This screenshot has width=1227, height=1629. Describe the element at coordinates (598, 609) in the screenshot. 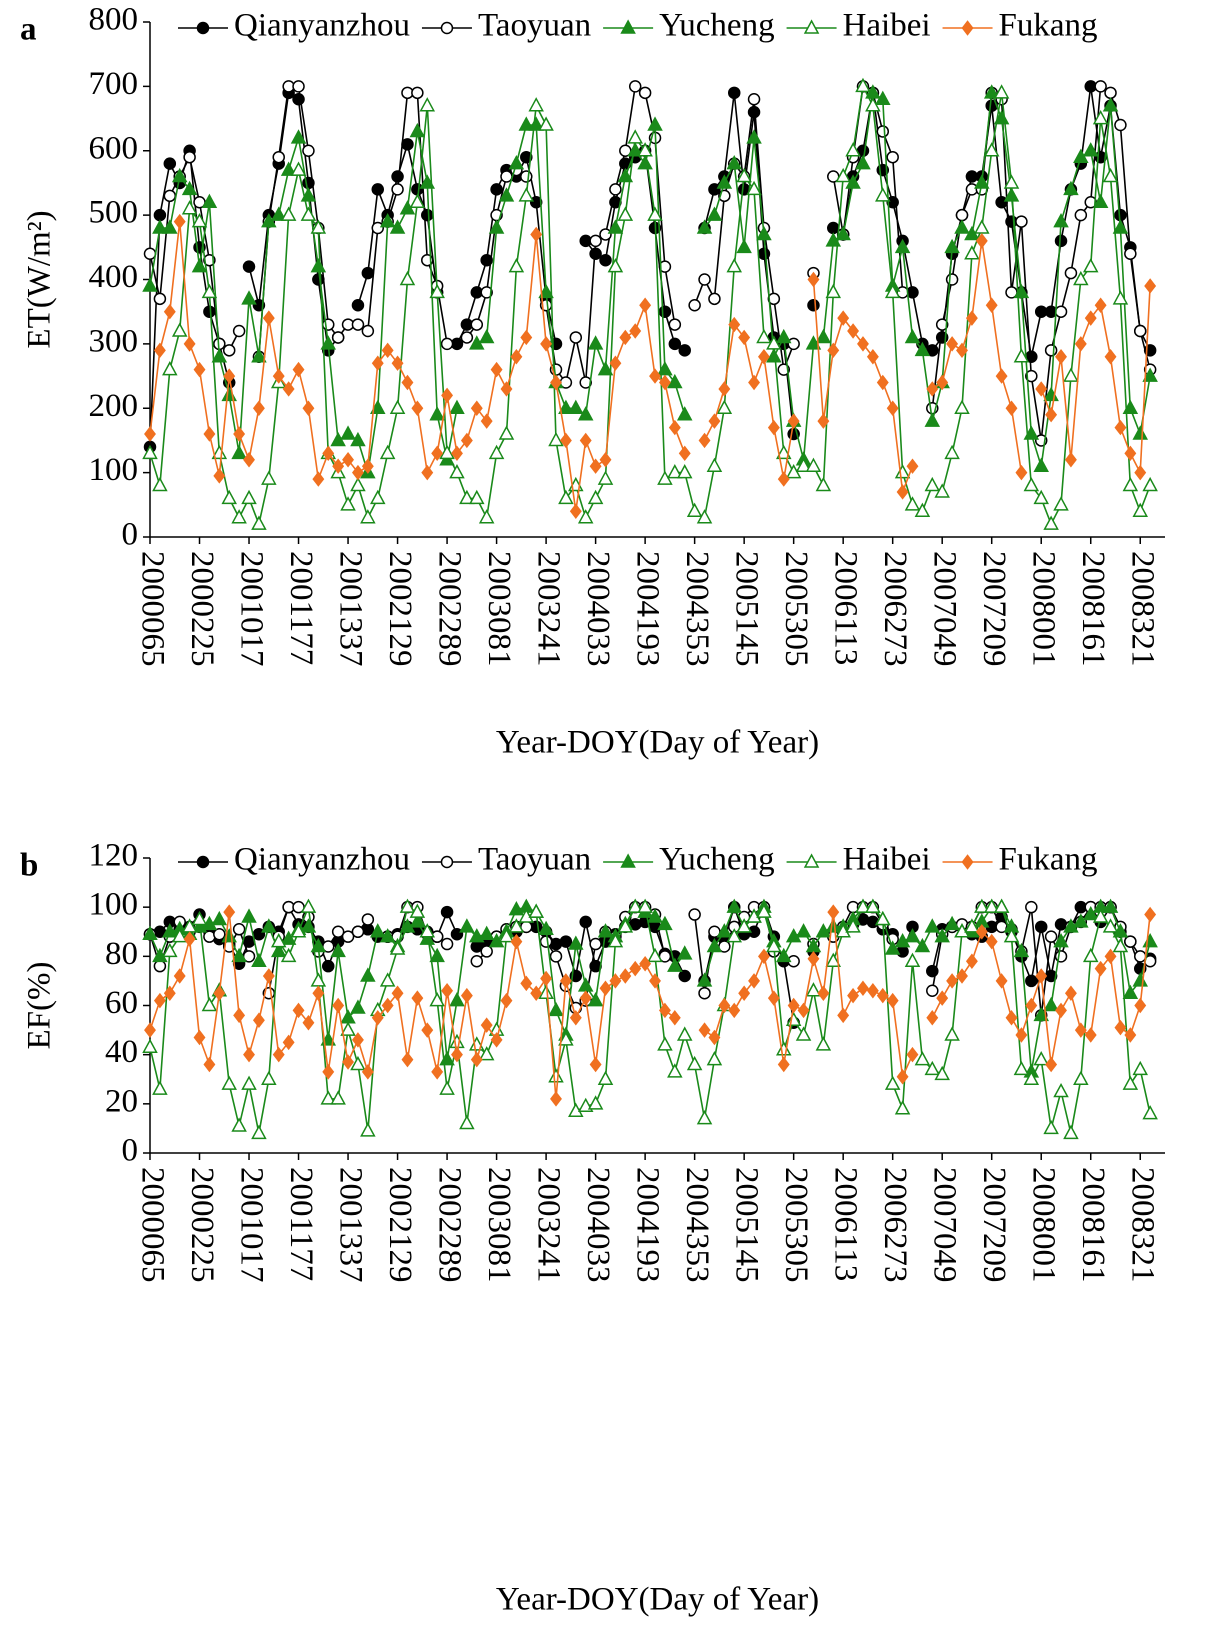

I see `x-tick-label: 2004033` at that location.